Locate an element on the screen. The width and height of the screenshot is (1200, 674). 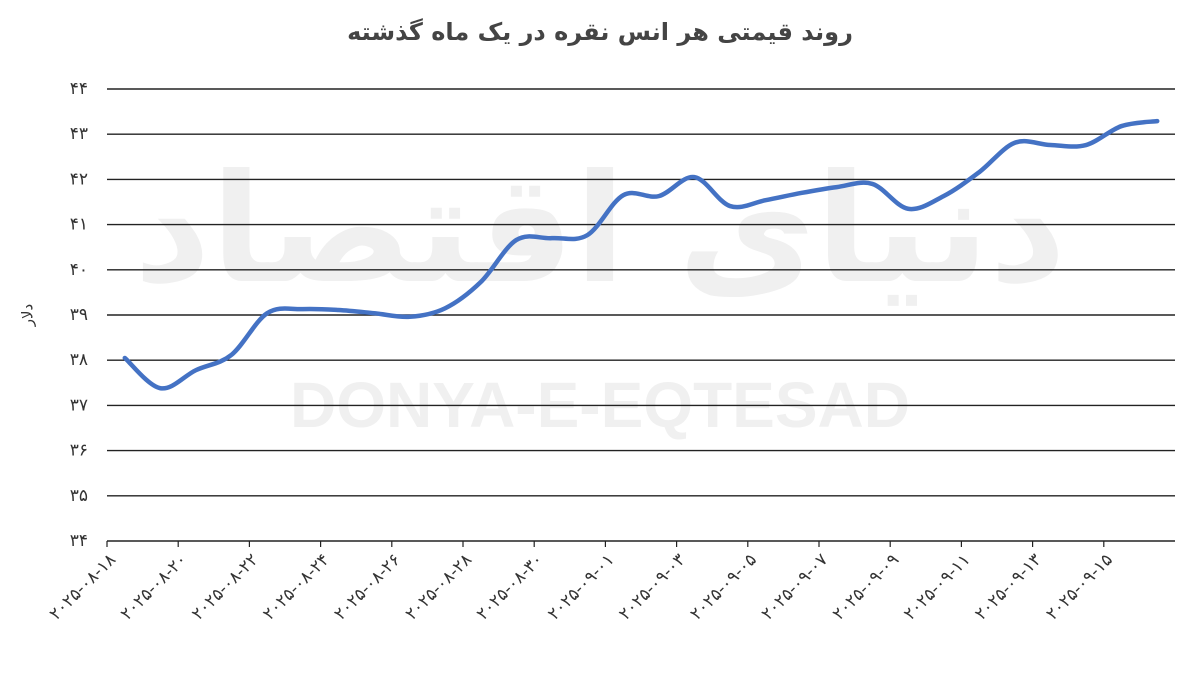
y-axis-title: دلار is located at coordinates (28, 315).